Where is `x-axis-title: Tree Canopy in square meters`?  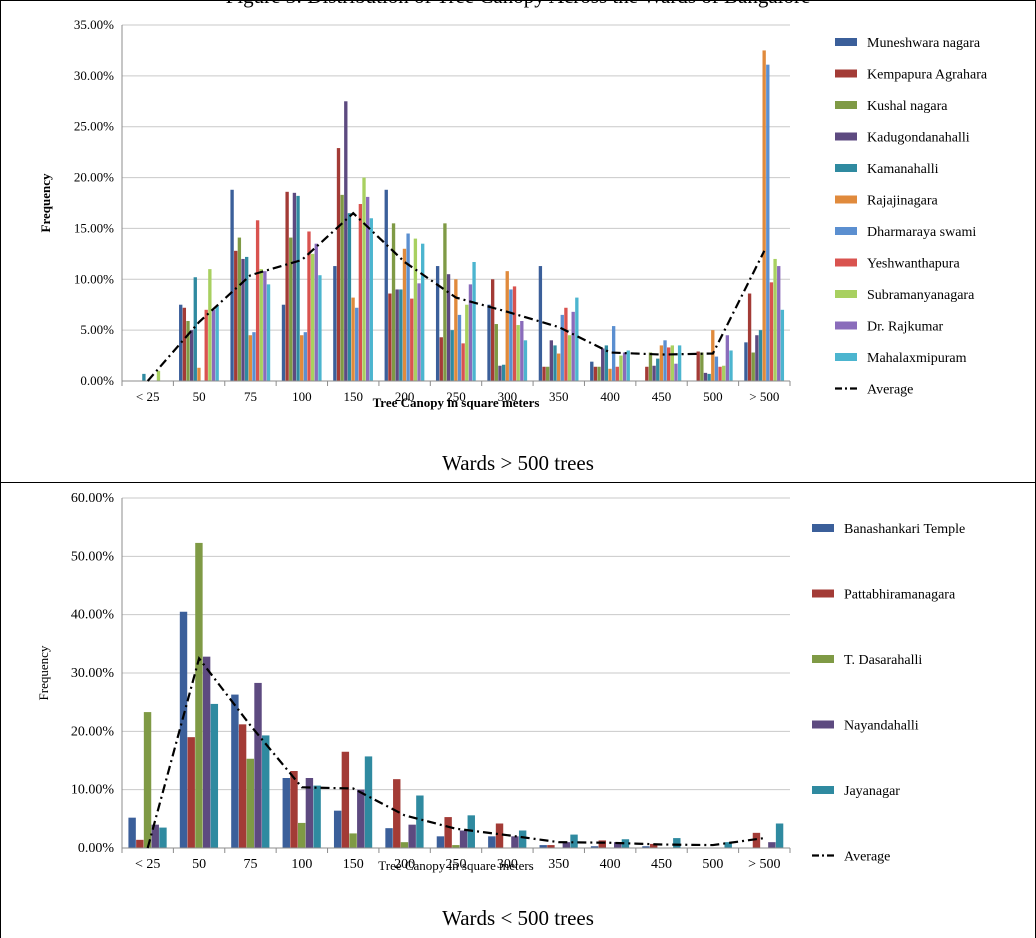
x-axis-title: Tree Canopy in square meters is located at coordinates (456, 402).